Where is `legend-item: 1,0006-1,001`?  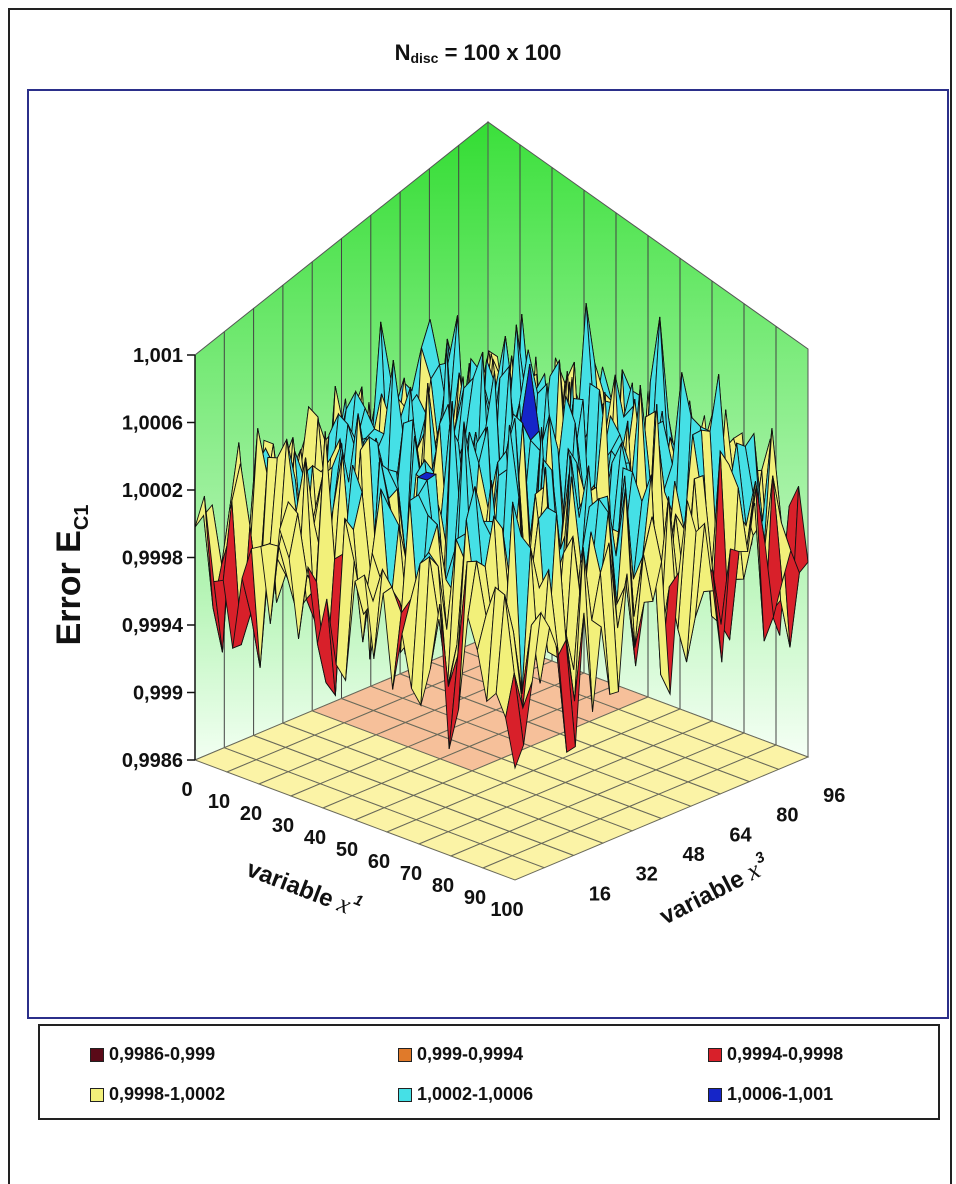
legend-item: 1,0006-1,001 is located at coordinates (770, 1094).